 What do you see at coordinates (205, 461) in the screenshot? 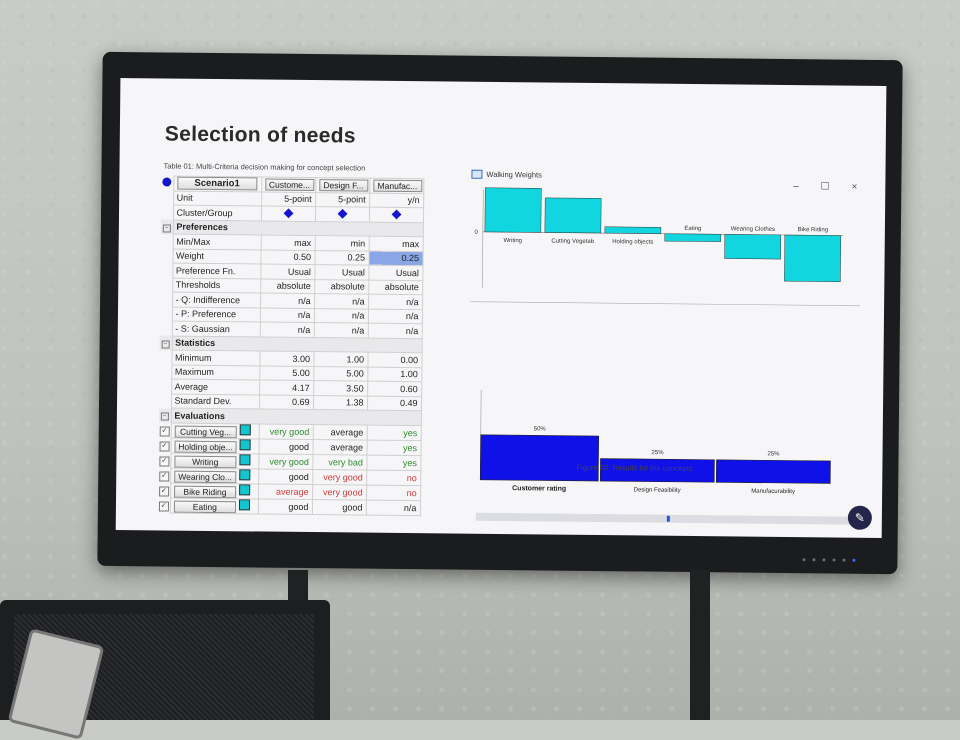
I see `action-button: Writing` at bounding box center [205, 461].